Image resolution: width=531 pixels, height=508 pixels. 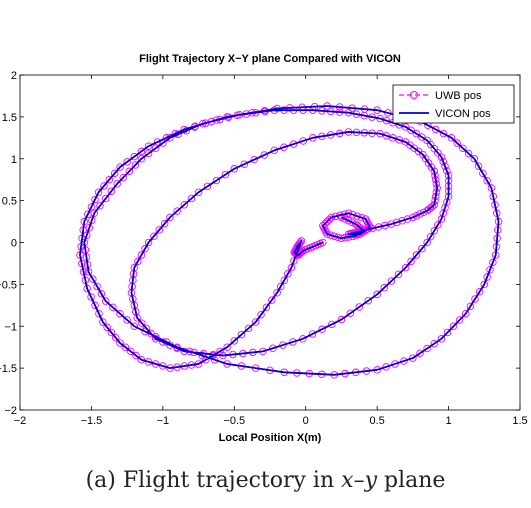 What do you see at coordinates (449, 421) in the screenshot?
I see `x-tick-label: 1` at bounding box center [449, 421].